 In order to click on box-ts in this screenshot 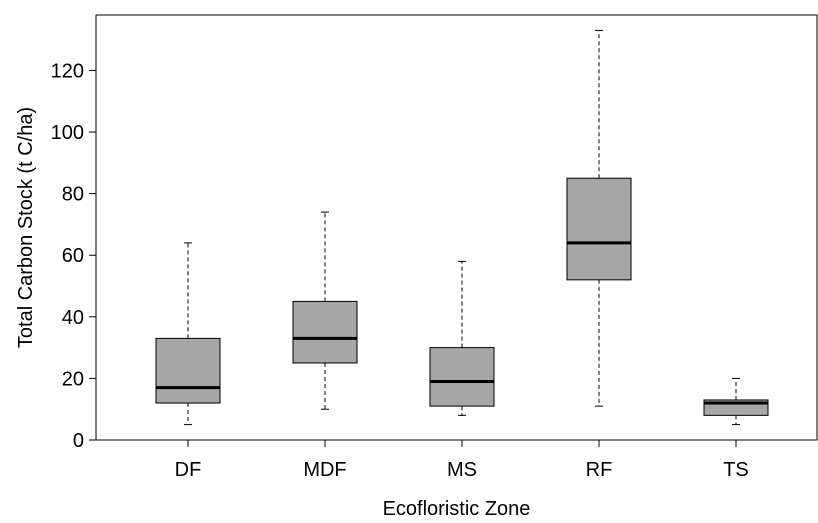, I will do `click(736, 401)`.